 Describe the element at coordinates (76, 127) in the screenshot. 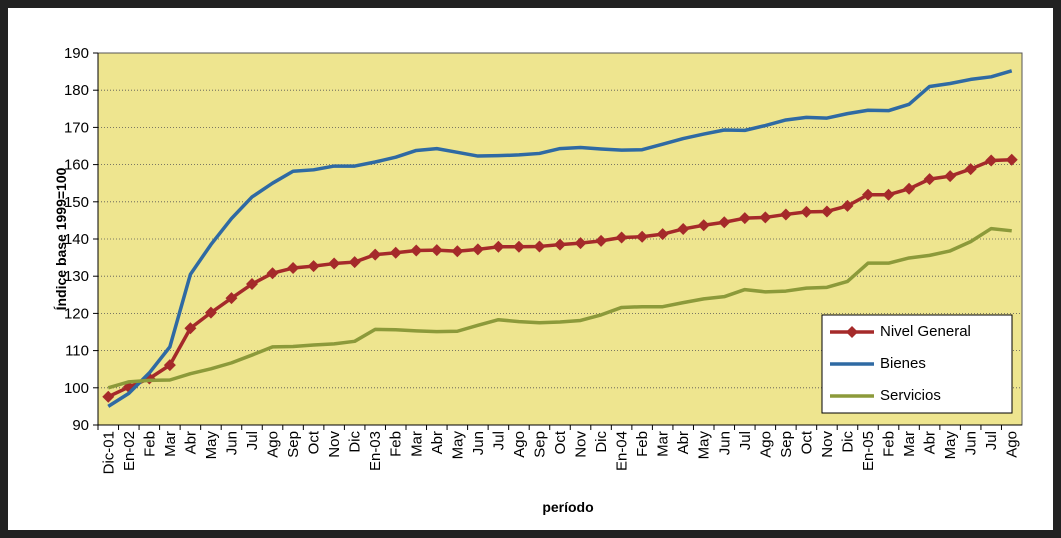

I see `y-tick-label: 170` at that location.